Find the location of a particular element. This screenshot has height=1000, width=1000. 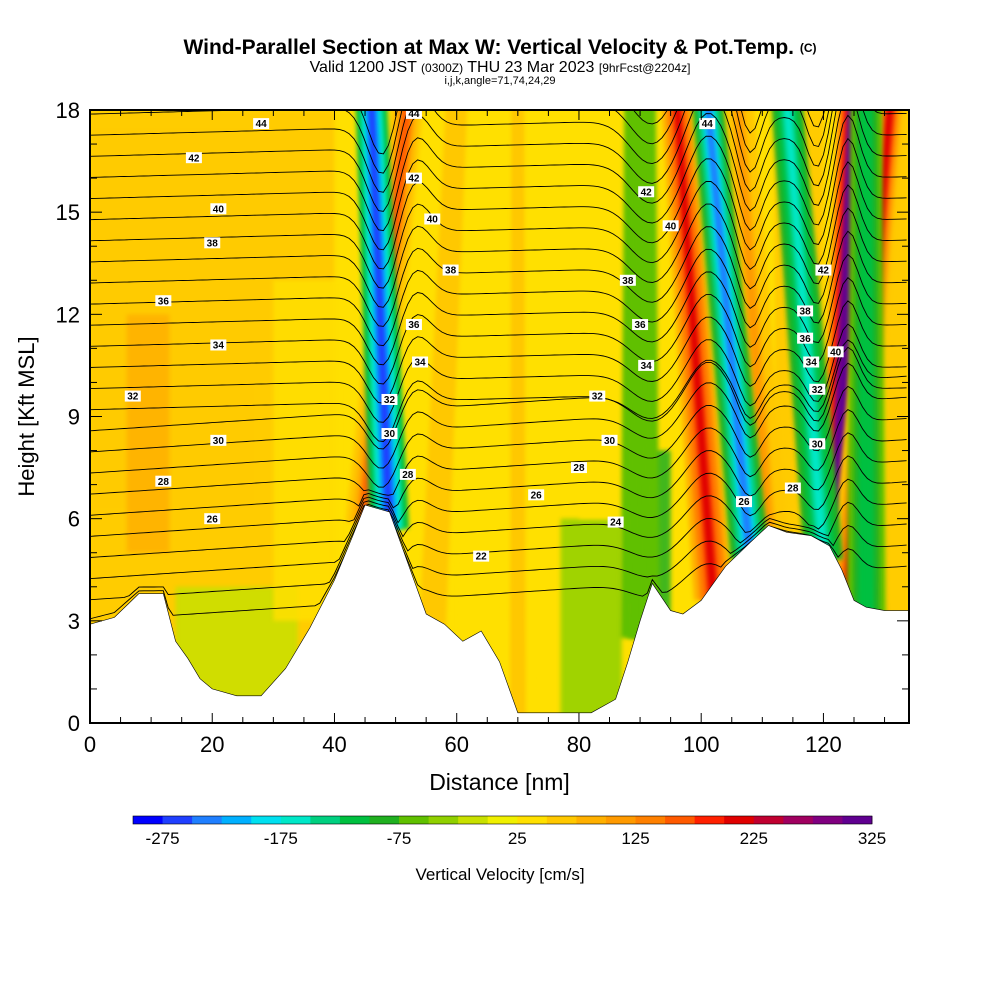

grid-indices: i,j,k,angle=71,74,24,29 is located at coordinates (500, 81).